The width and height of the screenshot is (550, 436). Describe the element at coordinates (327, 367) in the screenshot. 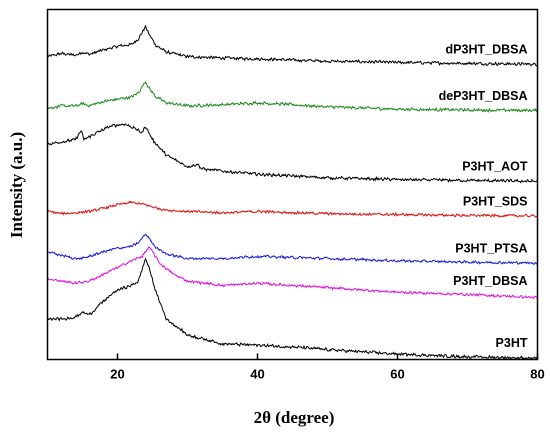

I see `x-tick-layer: 20 40 60 80` at that location.